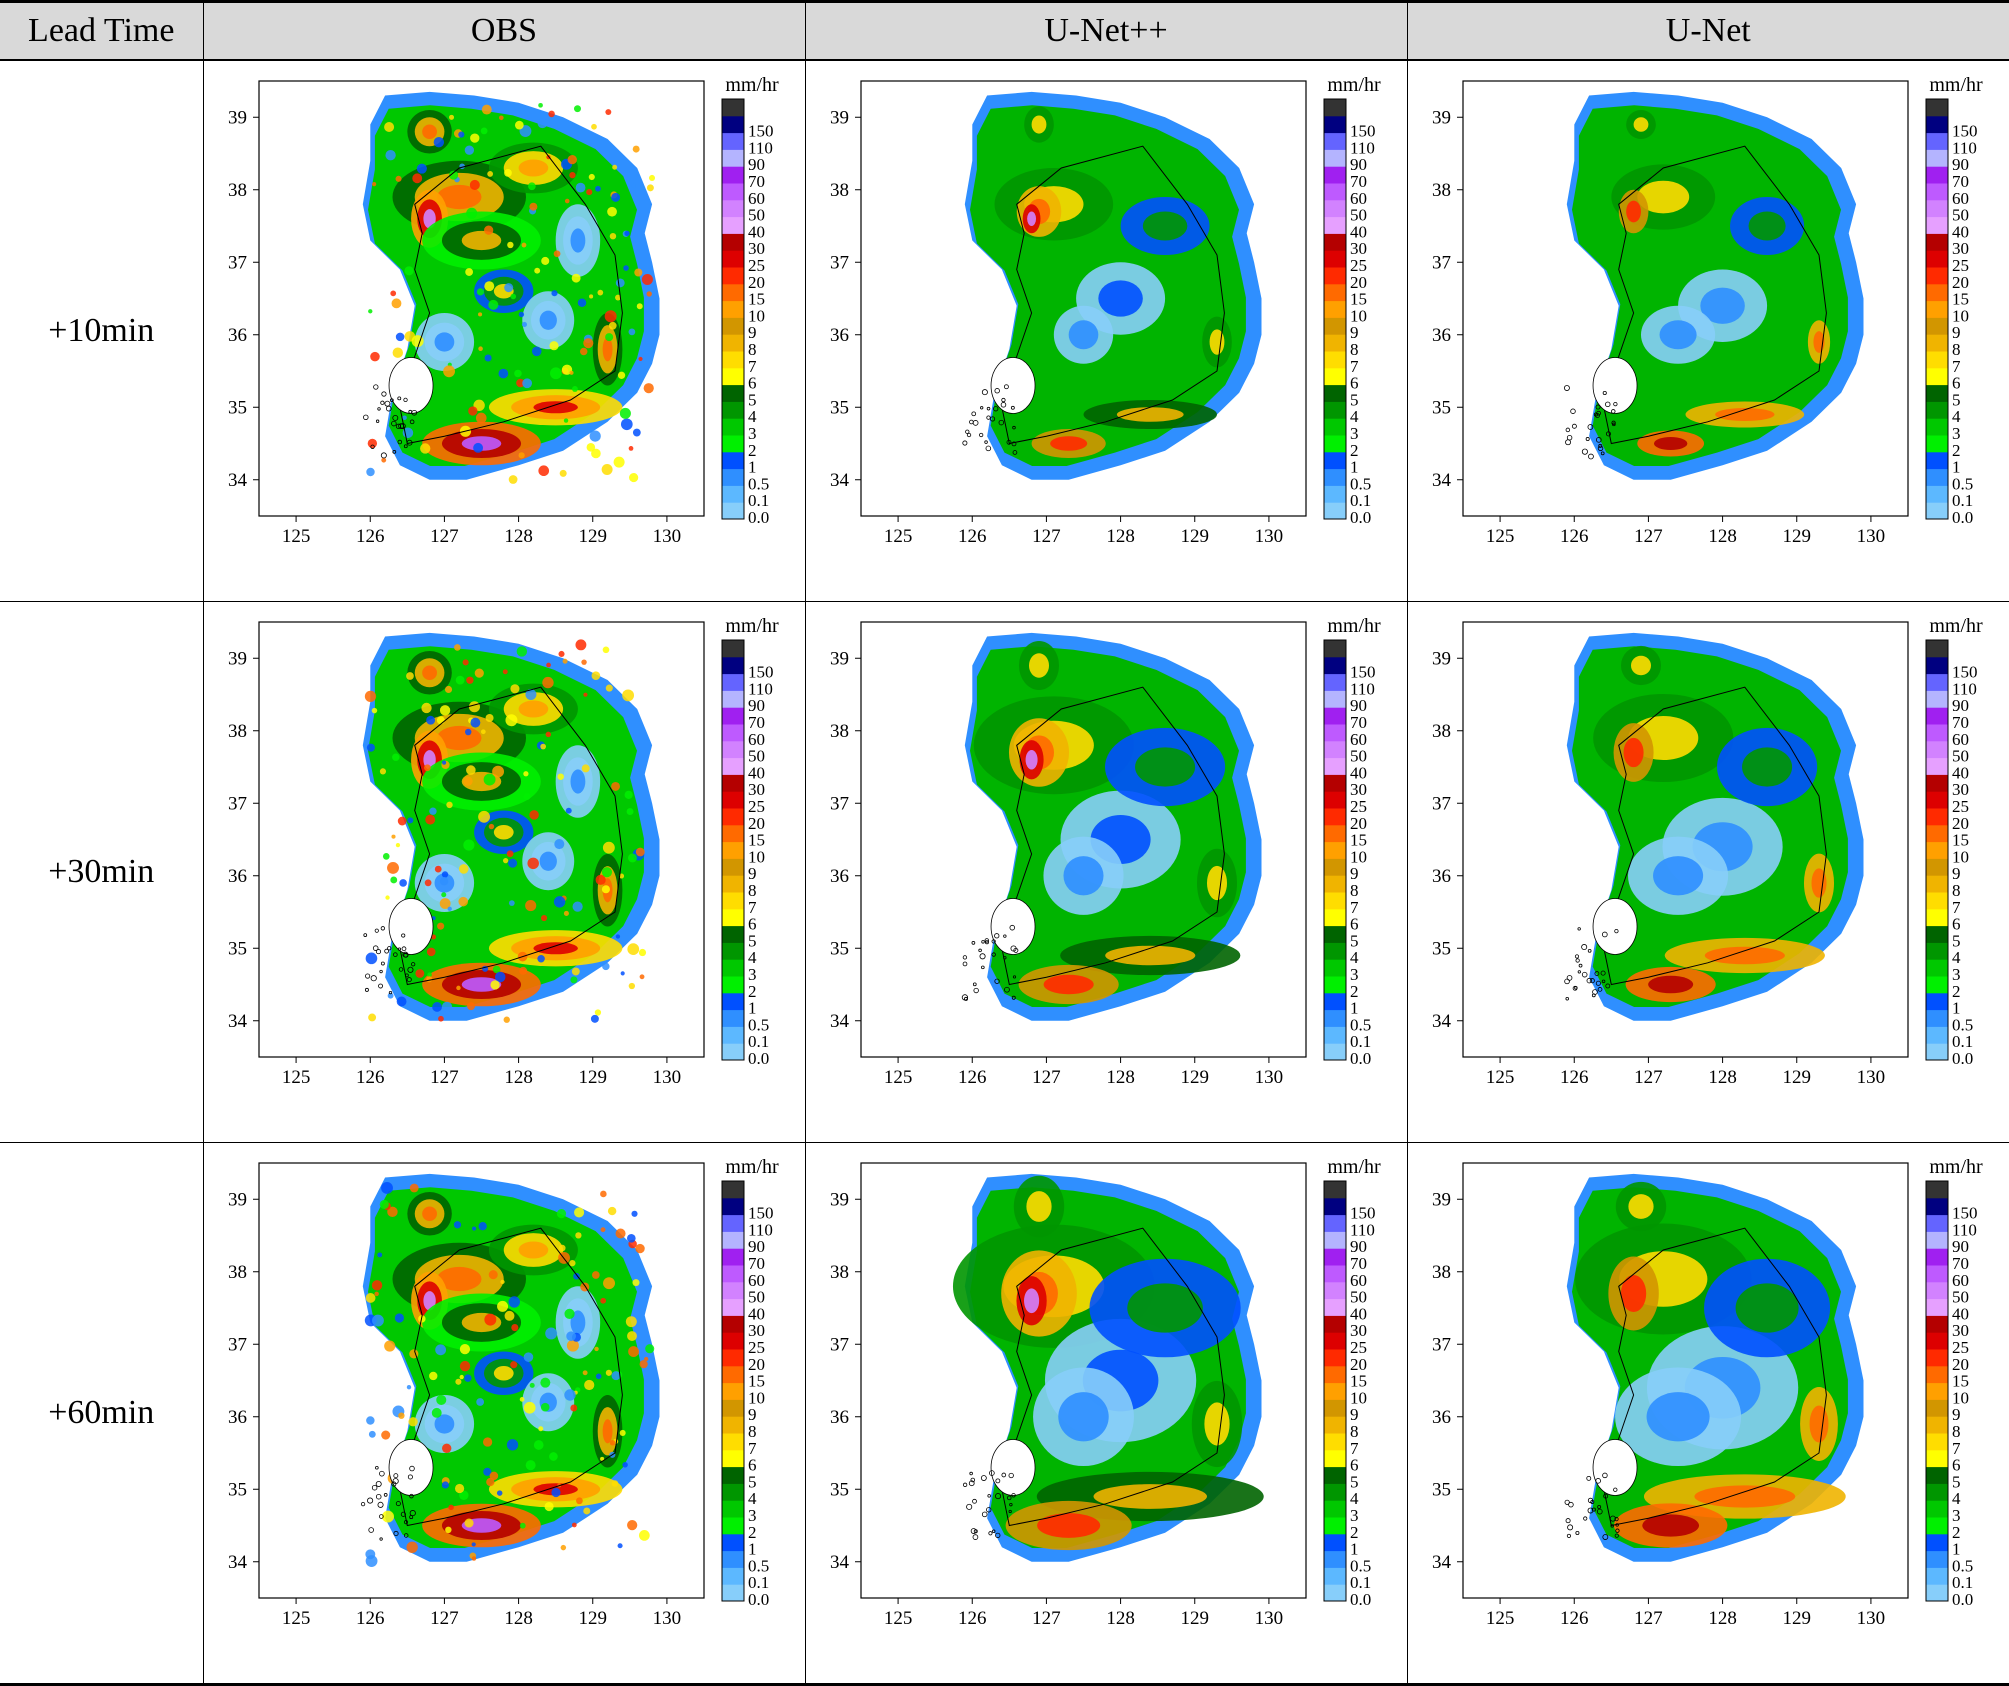 Image resolution: width=2009 pixels, height=1686 pixels. Describe the element at coordinates (756, 705) in the screenshot. I see `colorbar-tick-label: 90` at that location.